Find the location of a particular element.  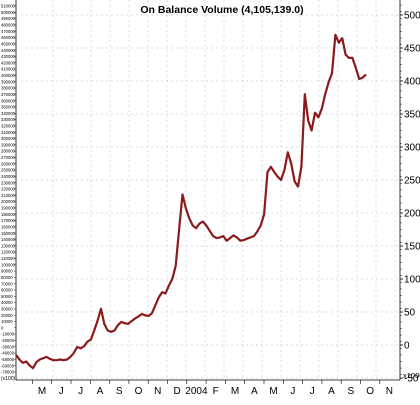

left-tick-label: 220000 is located at coordinates (8, 189).